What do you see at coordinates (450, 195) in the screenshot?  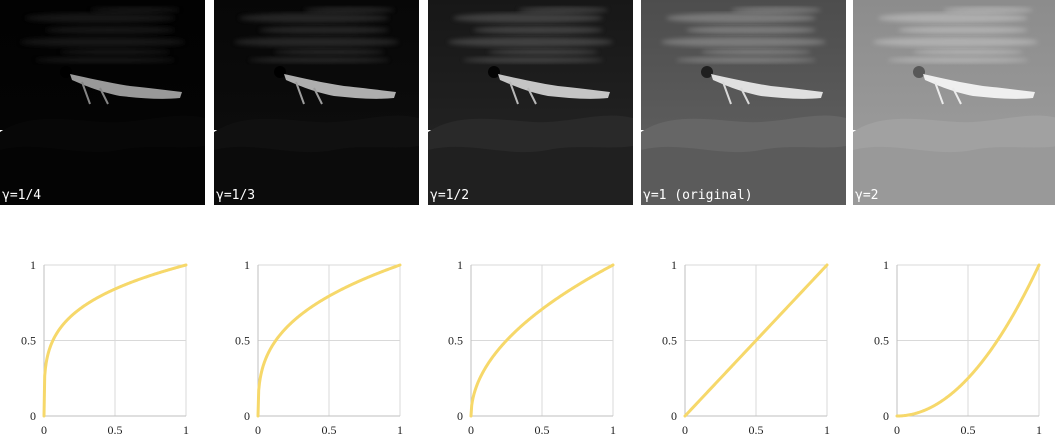 I see `photo-label: γ=1/2` at bounding box center [450, 195].